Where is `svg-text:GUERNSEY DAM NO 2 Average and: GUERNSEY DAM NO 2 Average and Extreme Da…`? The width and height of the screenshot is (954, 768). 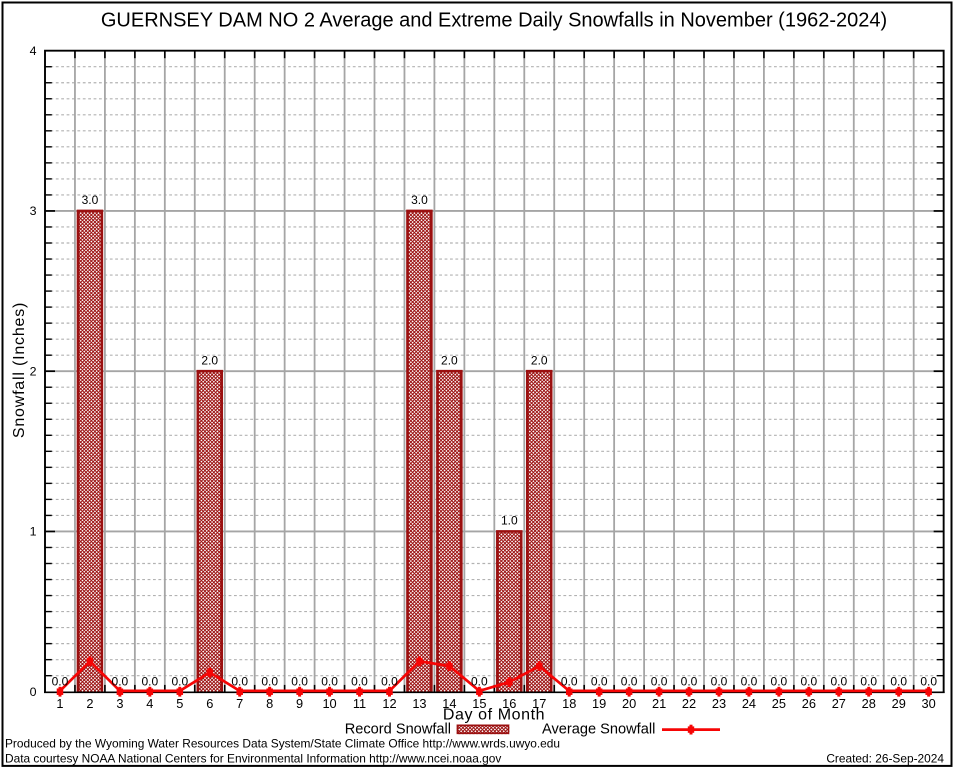
svg-text:GUERNSEY DAM NO 2 Average and: GUERNSEY DAM NO 2 Average and Extreme Da… is located at coordinates (494, 21).